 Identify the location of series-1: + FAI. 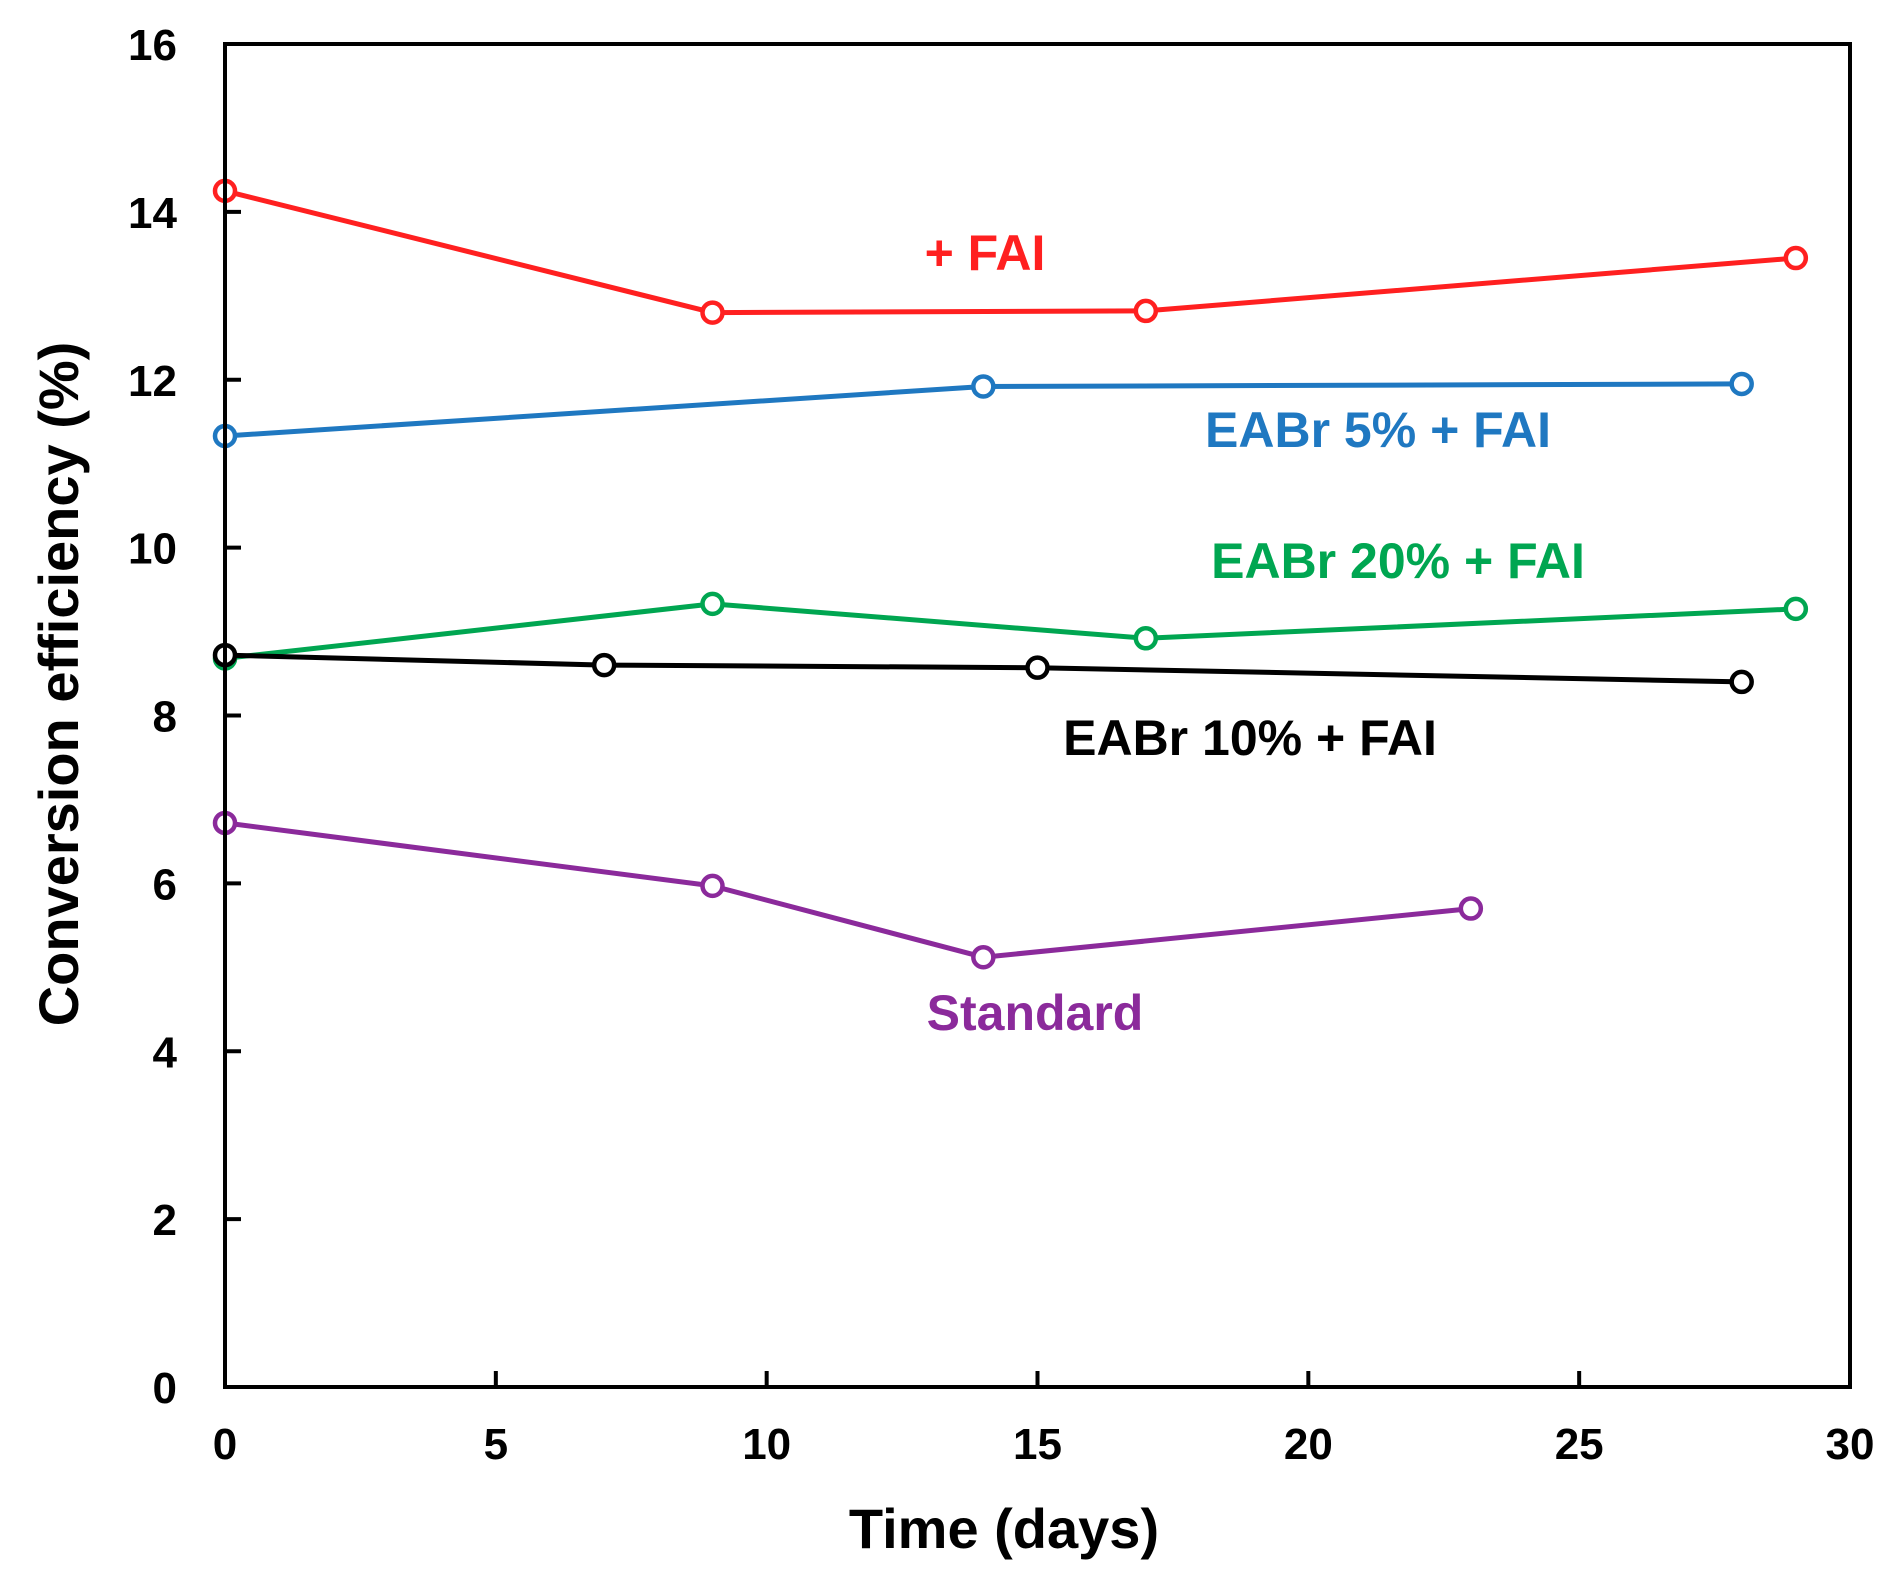
(1010, 251).